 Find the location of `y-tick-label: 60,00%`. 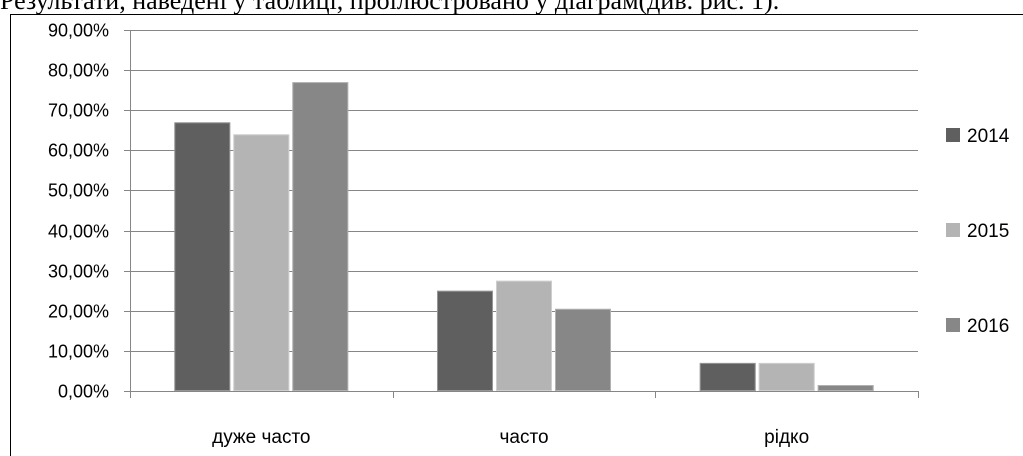

y-tick-label: 60,00% is located at coordinates (78, 151).